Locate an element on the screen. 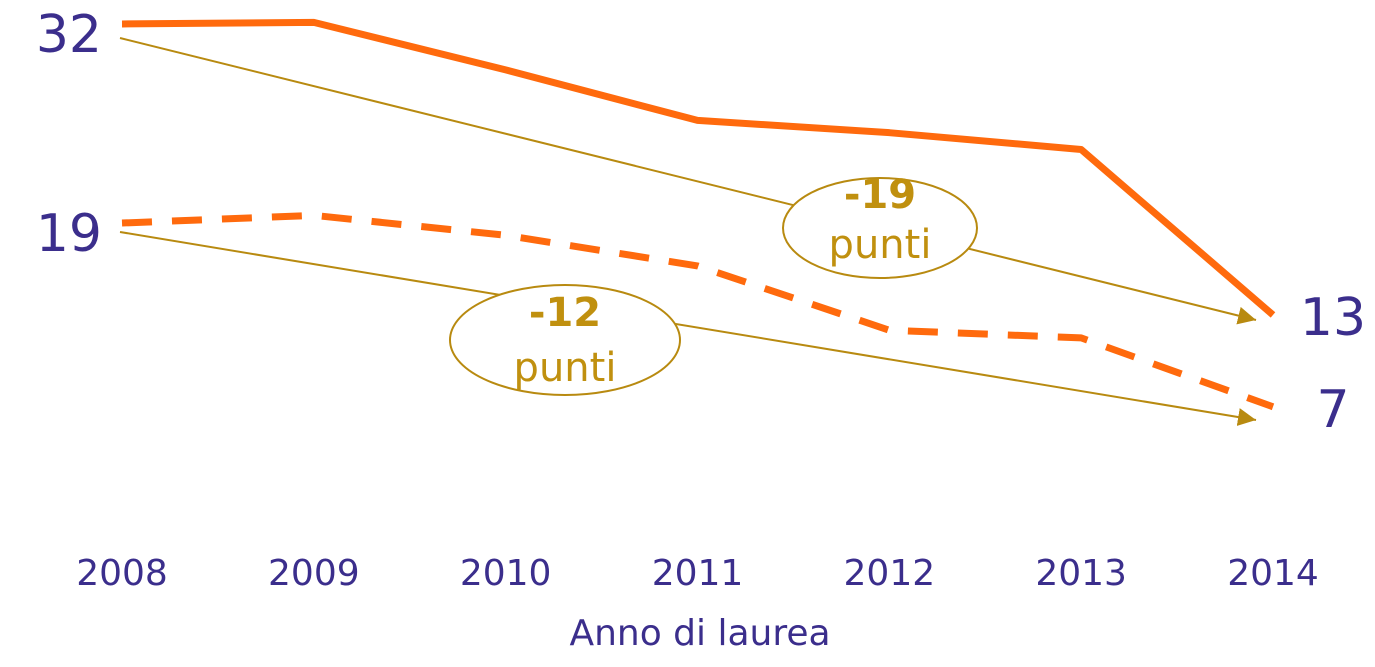  annotation-value: -19 is located at coordinates (880, 195).